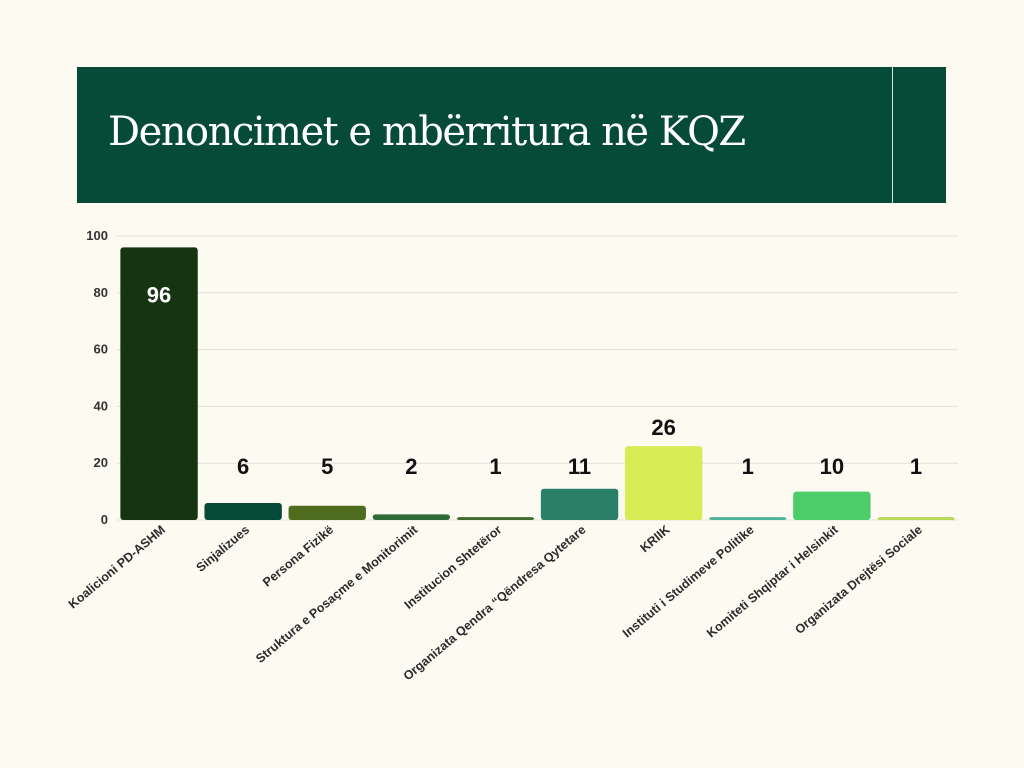  I want to click on y-tick-label: 60, so click(101, 349).